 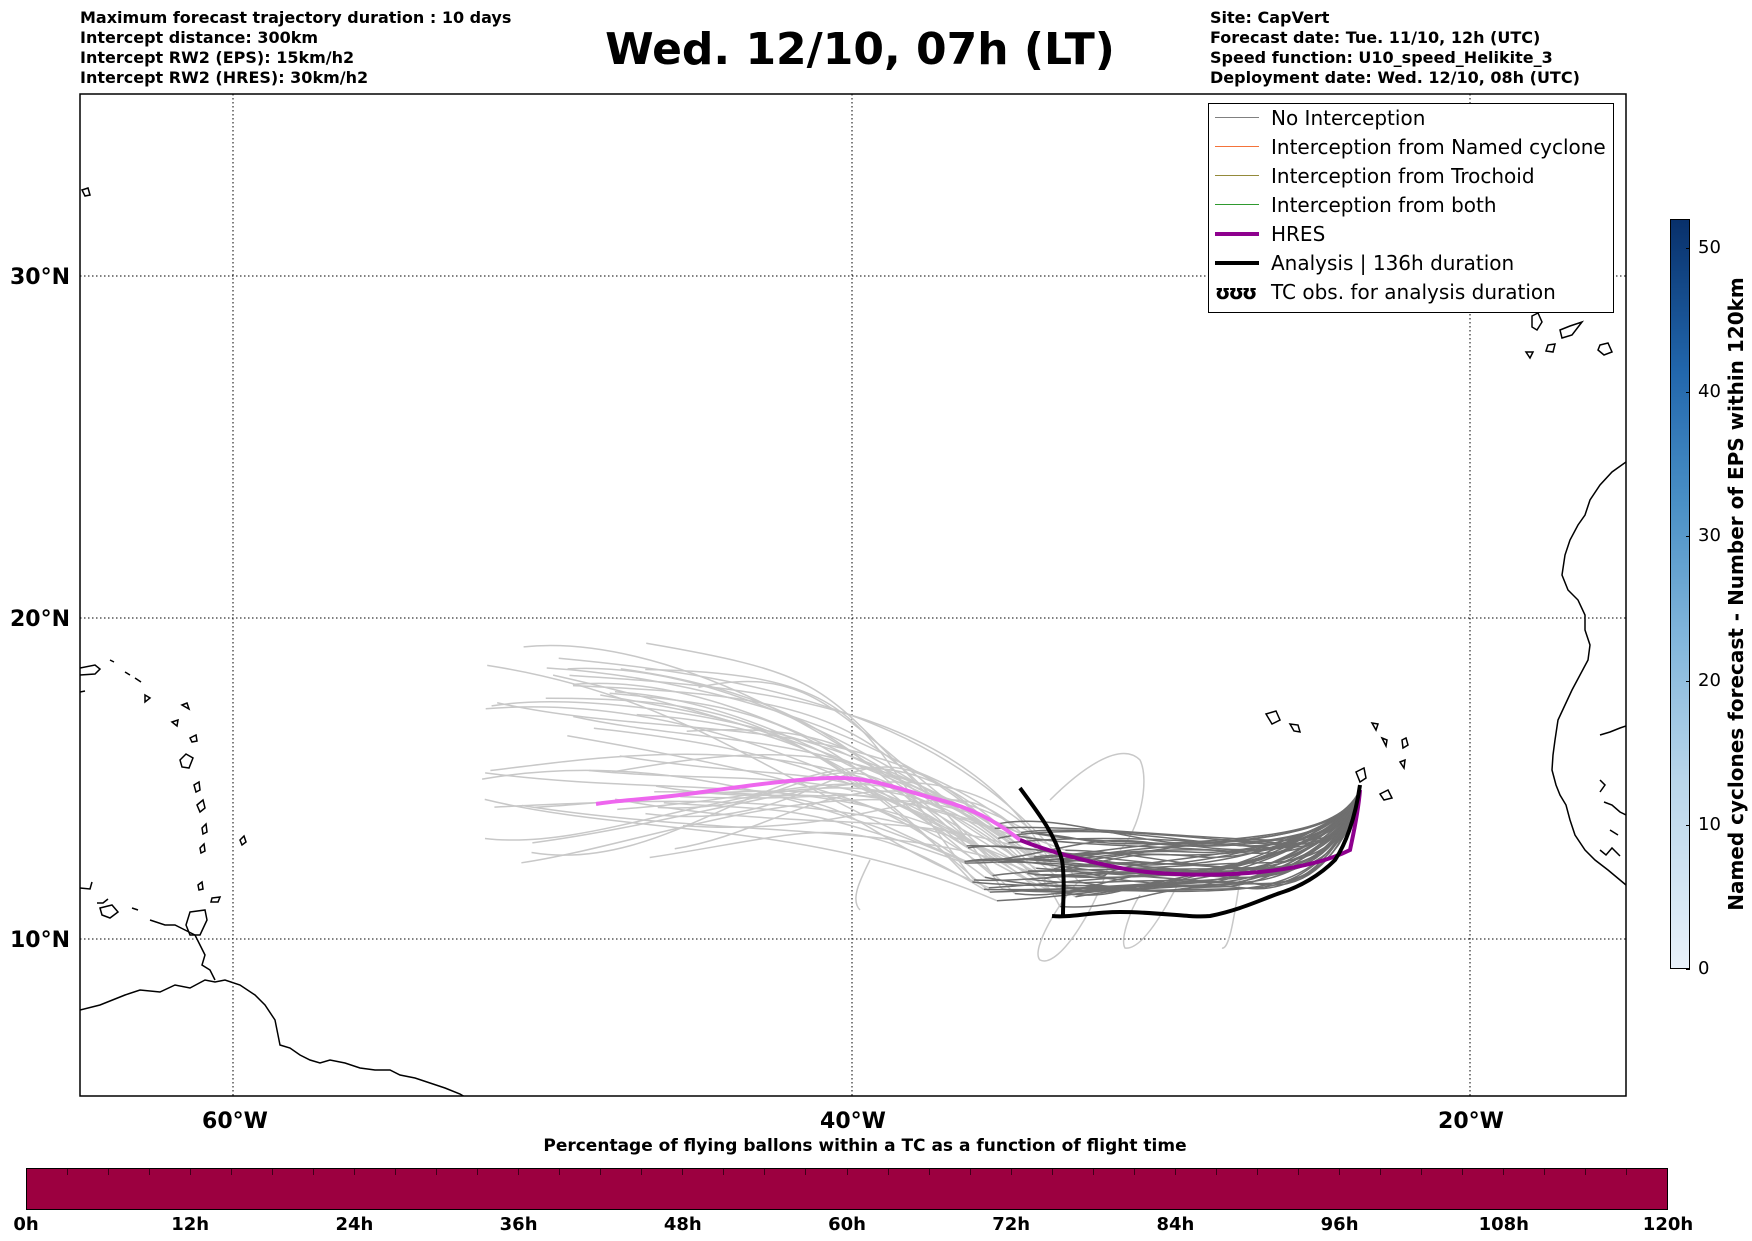 What do you see at coordinates (204, 829) in the screenshot?
I see `st-lucia-island` at bounding box center [204, 829].